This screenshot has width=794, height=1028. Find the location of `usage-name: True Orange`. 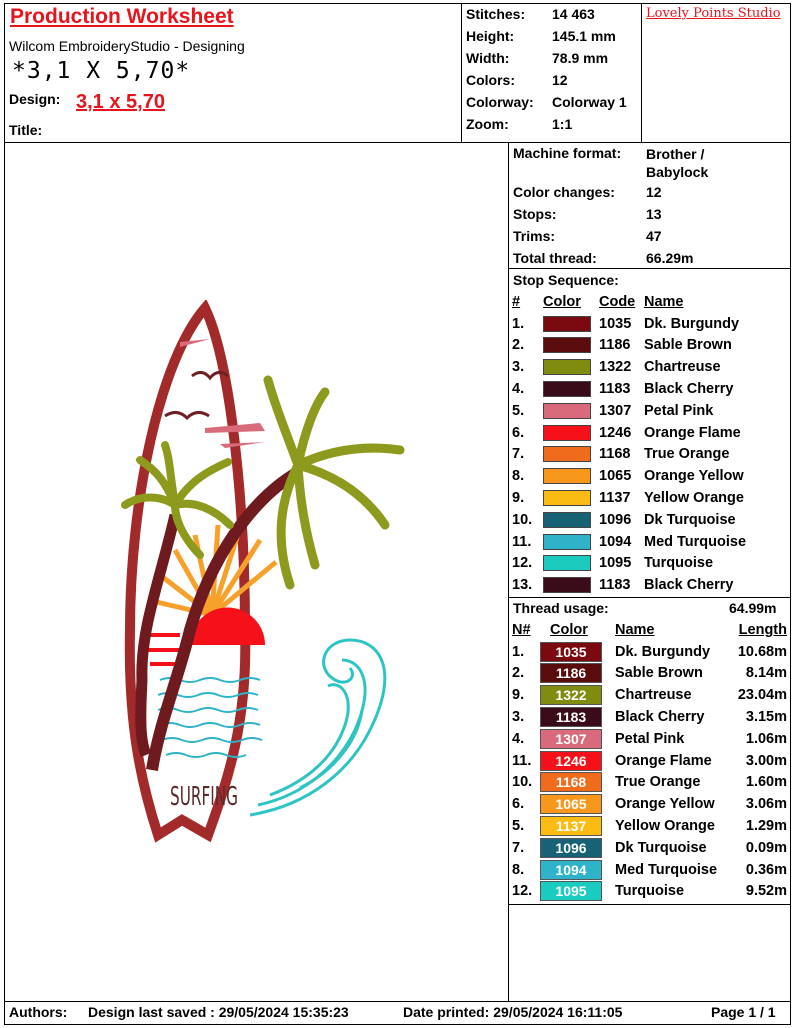

usage-name: True Orange is located at coordinates (658, 782).